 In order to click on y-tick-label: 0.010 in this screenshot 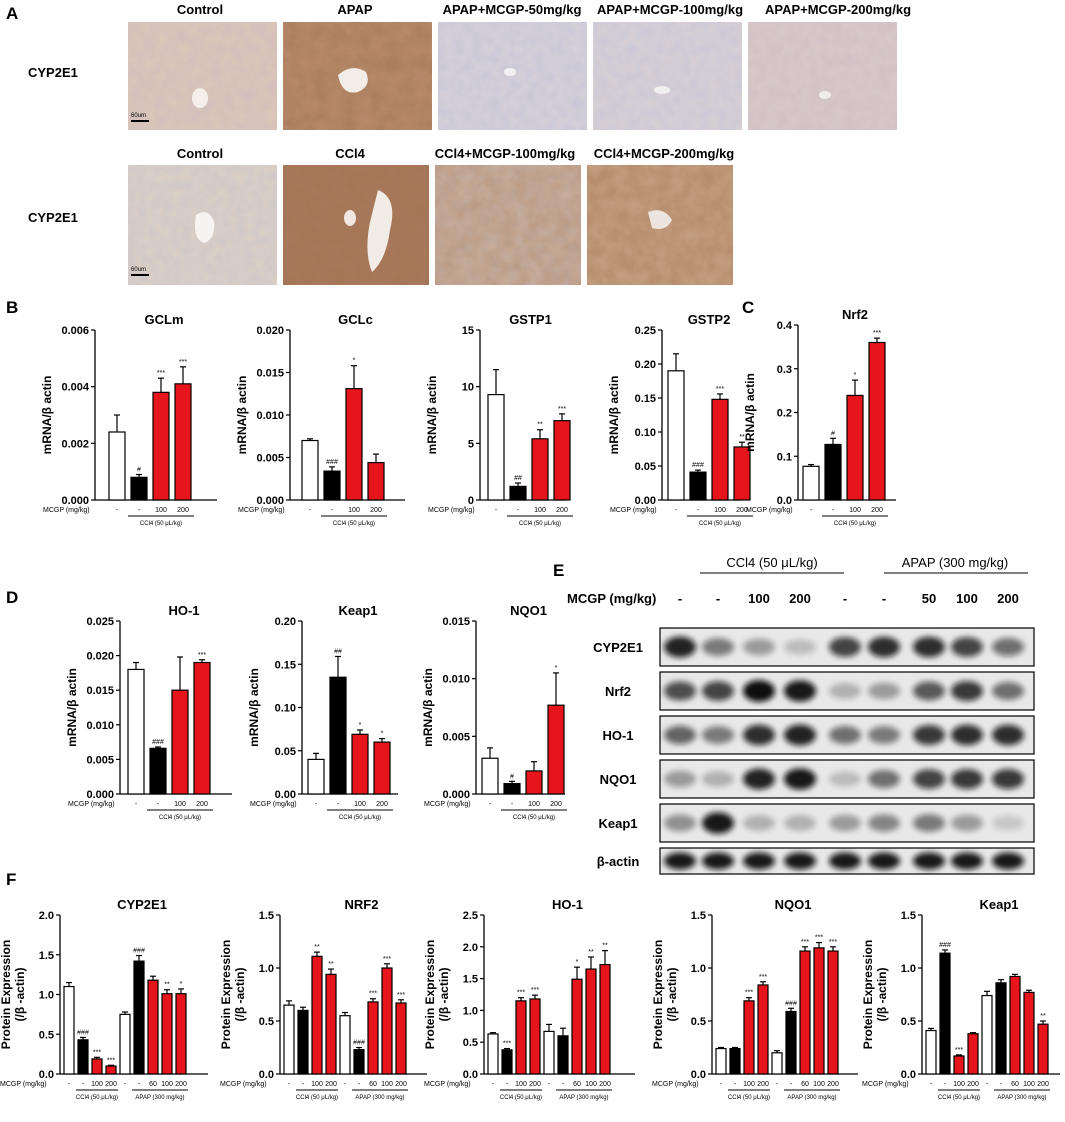, I will do `click(456, 680)`.